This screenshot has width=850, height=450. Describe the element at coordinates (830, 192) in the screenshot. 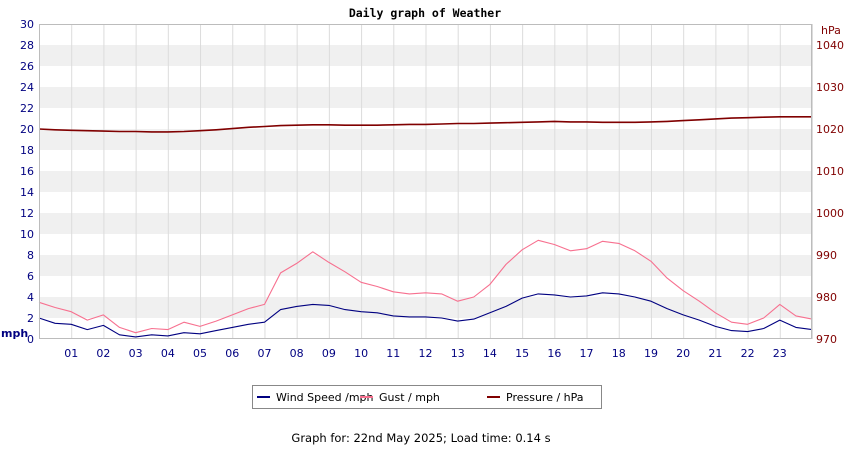

I see `right-axis-ticks: 970 980 990 1000 1010 1020 1030 1040` at that location.